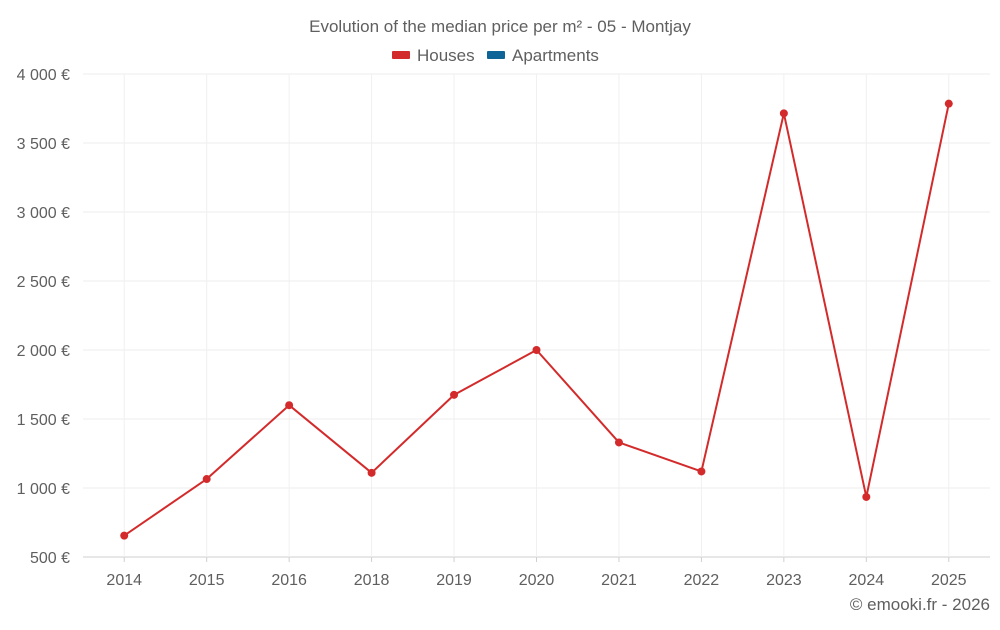 This screenshot has width=1000, height=630. Describe the element at coordinates (920, 604) in the screenshot. I see `credit-text: © emooki.fr - 2026` at that location.